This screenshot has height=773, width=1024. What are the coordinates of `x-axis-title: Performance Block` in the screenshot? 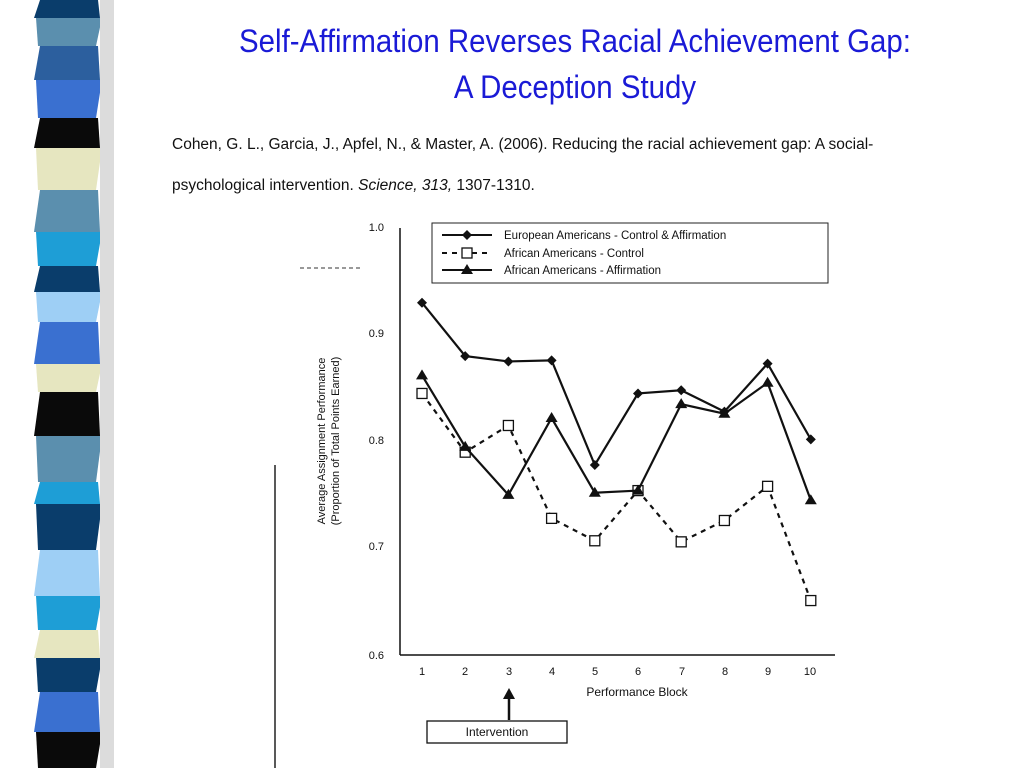 It's located at (637, 692).